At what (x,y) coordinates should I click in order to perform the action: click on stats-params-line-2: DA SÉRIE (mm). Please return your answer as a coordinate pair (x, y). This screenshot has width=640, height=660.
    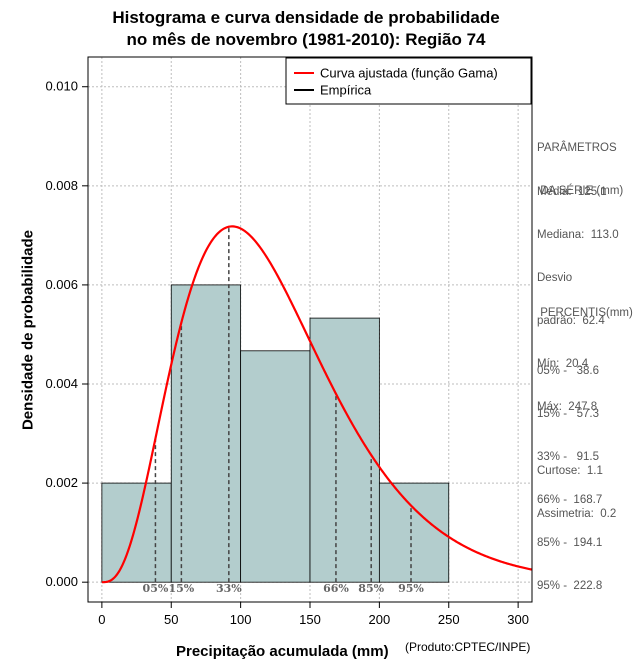
    Looking at the image, I should click on (580, 190).